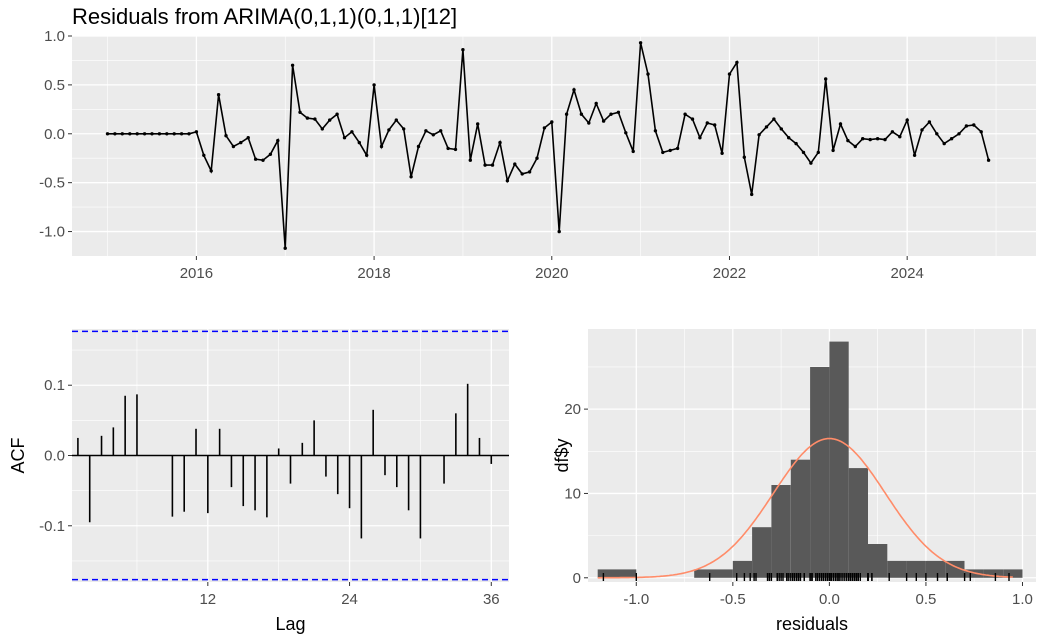  I want to click on y-tick-label: 0.5, so click(54, 85).